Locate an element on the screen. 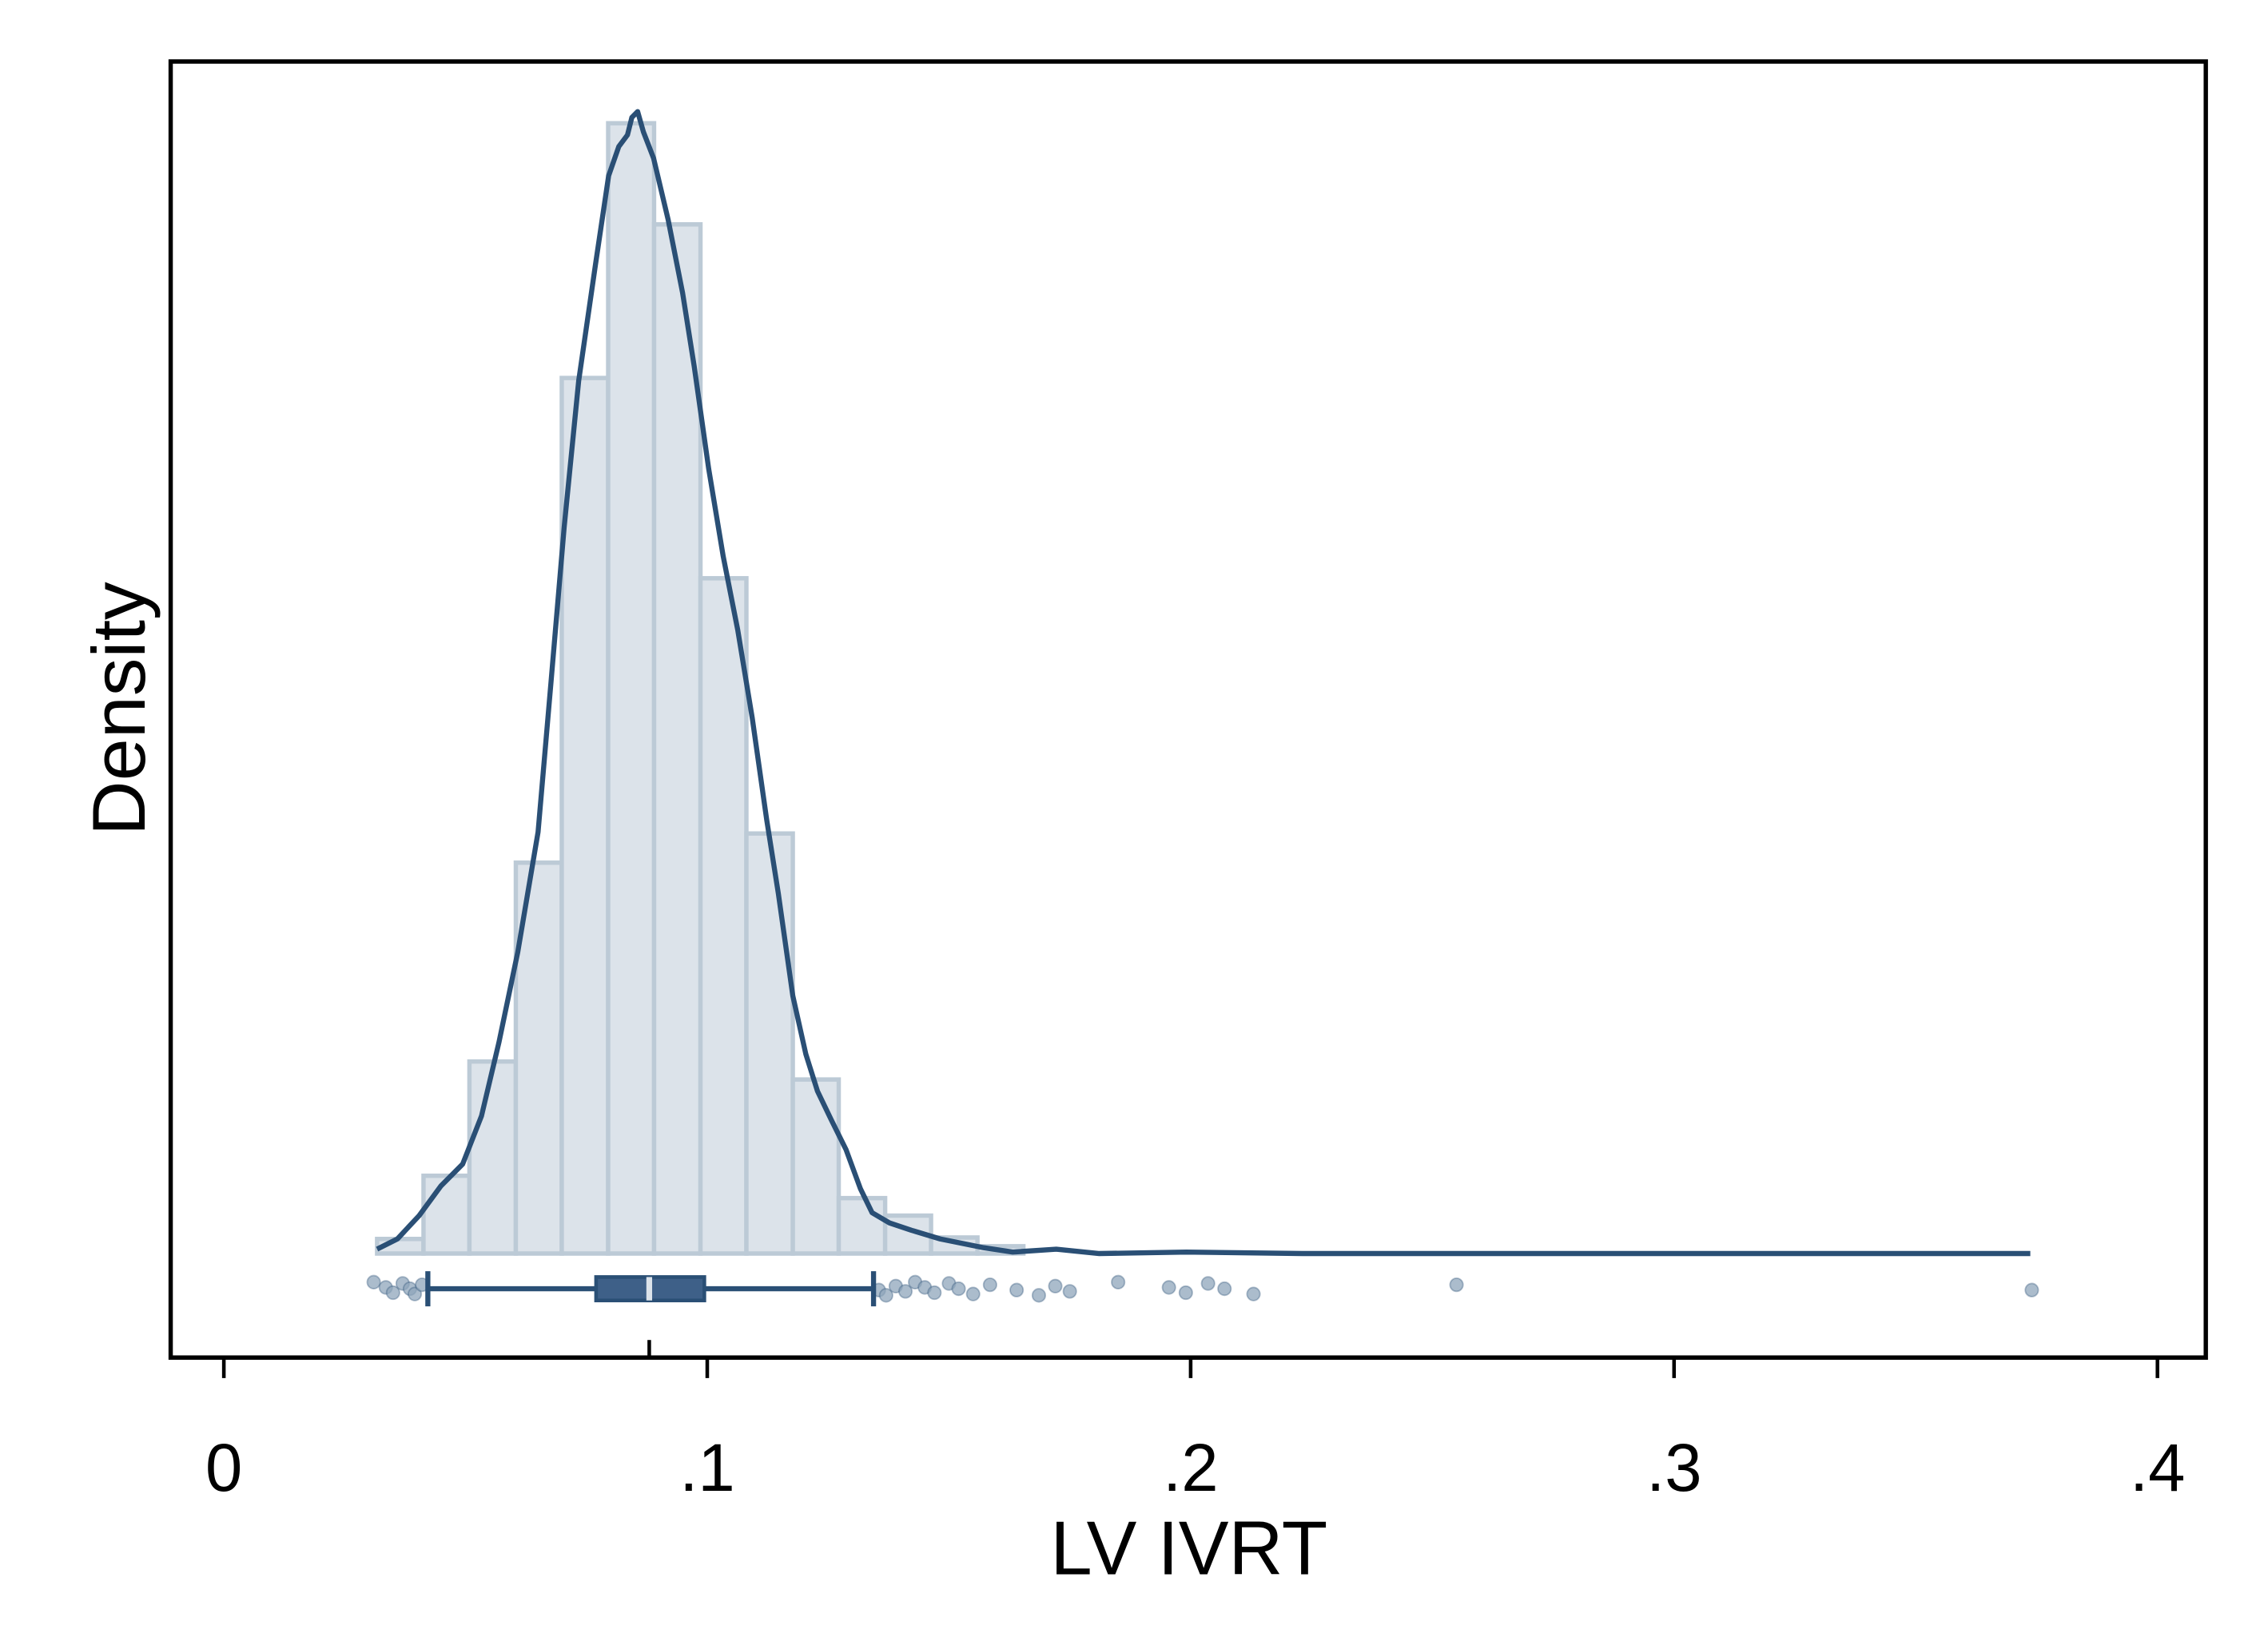 This screenshot has height=1649, width=2268. x-tick-label: .1 is located at coordinates (706, 1468).